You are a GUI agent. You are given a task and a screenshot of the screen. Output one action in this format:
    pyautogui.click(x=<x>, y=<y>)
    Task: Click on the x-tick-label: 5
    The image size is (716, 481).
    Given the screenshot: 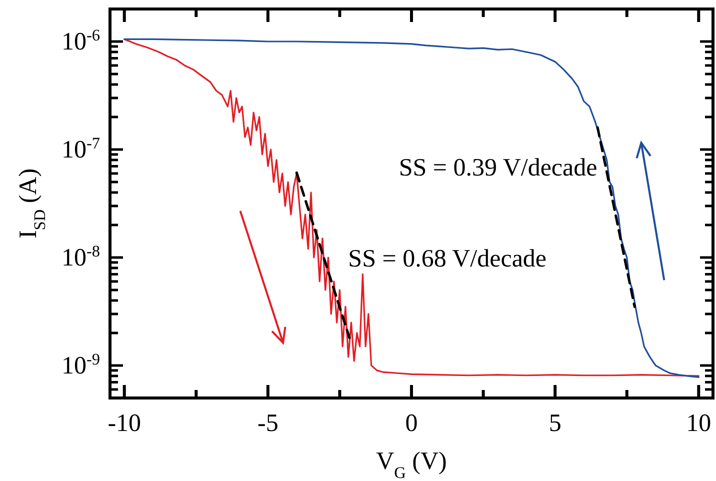 What is the action you would take?
    pyautogui.click(x=555, y=423)
    